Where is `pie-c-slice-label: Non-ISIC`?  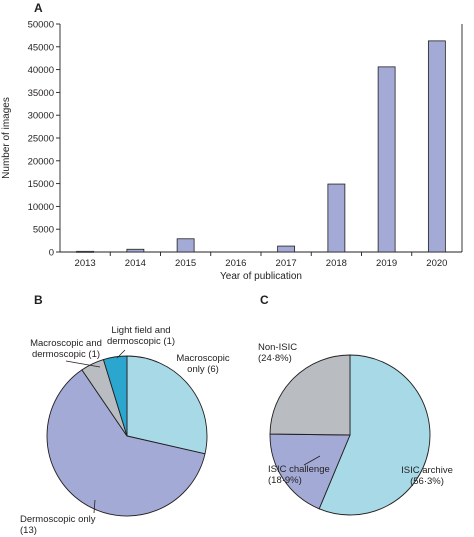 pie-c-slice-label: Non-ISIC is located at coordinates (277, 347).